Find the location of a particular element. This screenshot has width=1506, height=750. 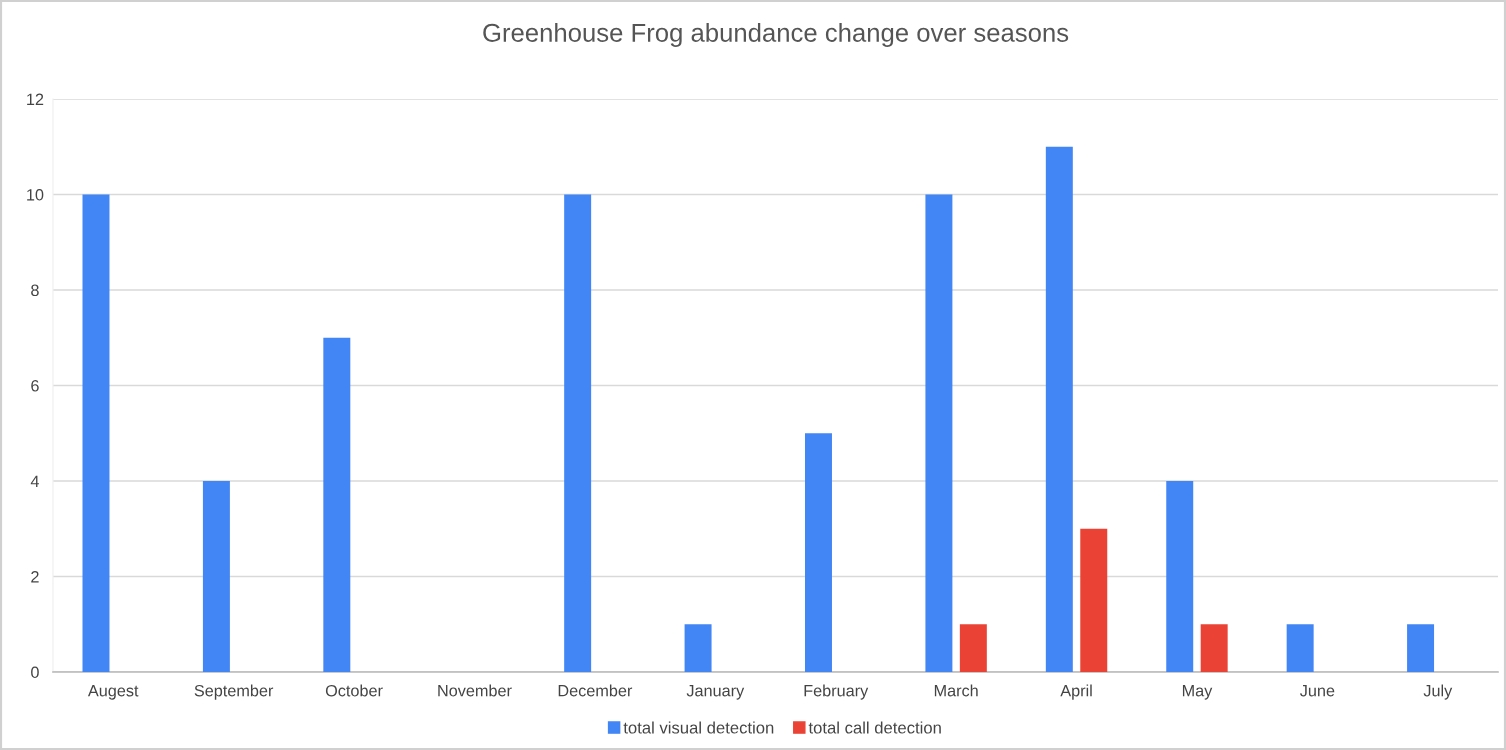

x-tick-label: October is located at coordinates (354, 690).